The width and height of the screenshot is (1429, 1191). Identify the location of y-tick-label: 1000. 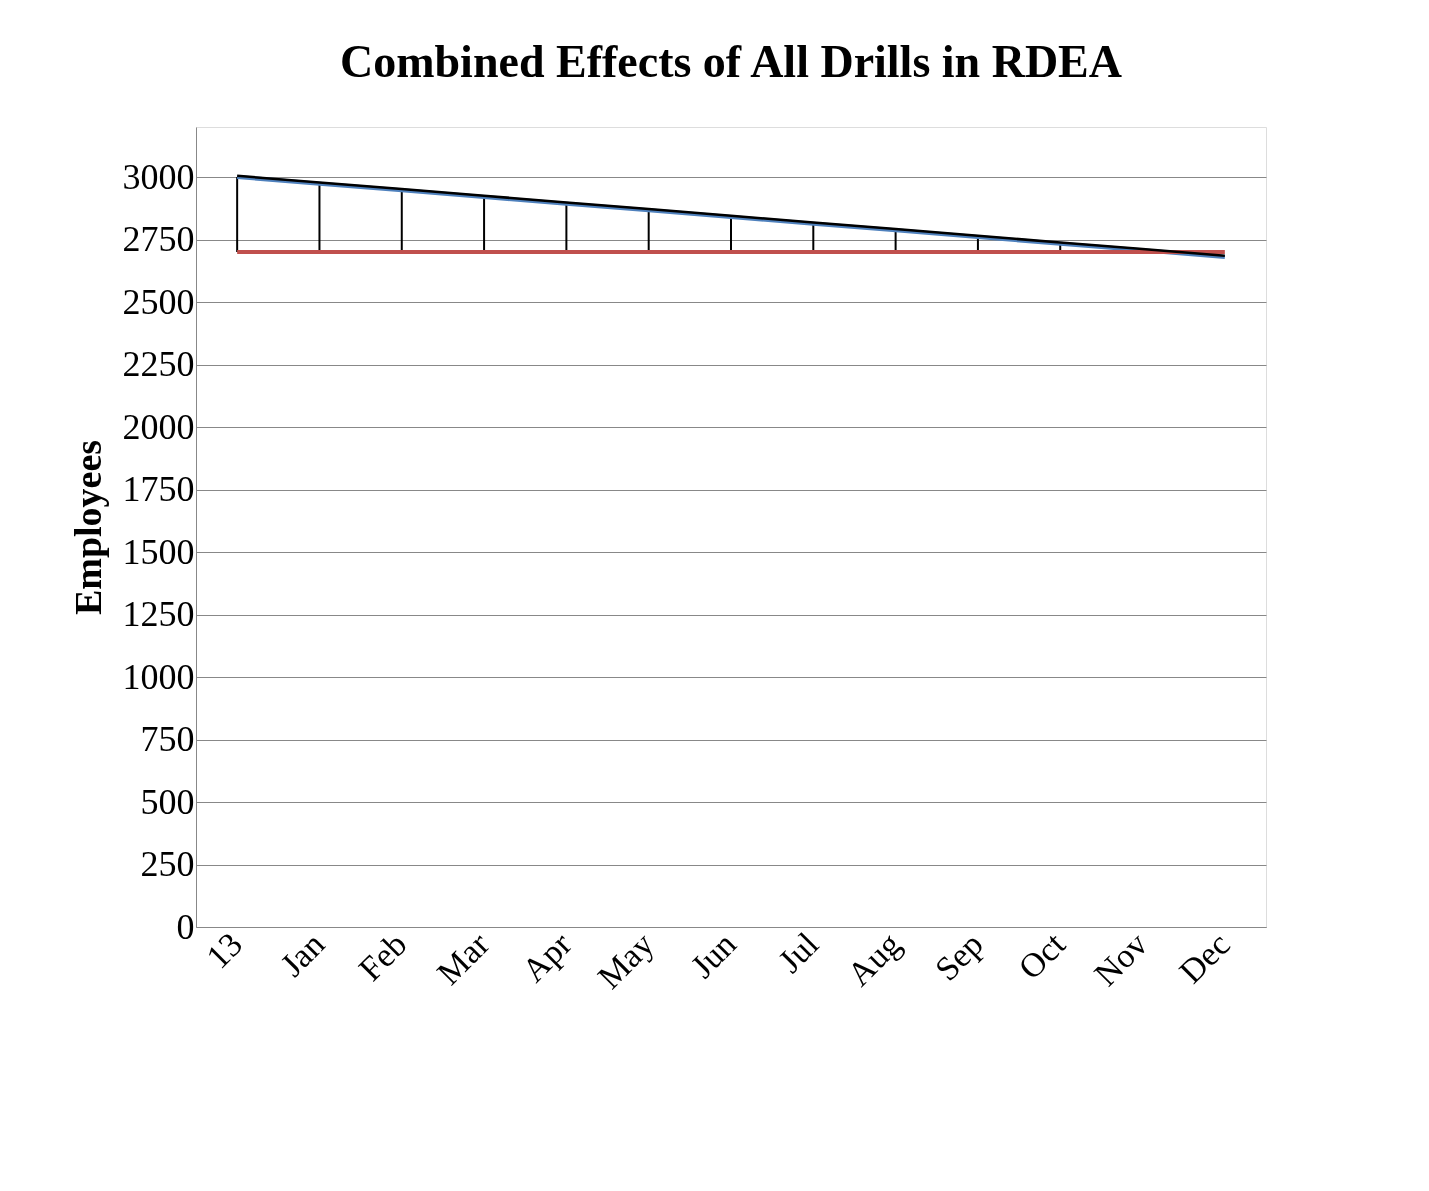
(158, 676).